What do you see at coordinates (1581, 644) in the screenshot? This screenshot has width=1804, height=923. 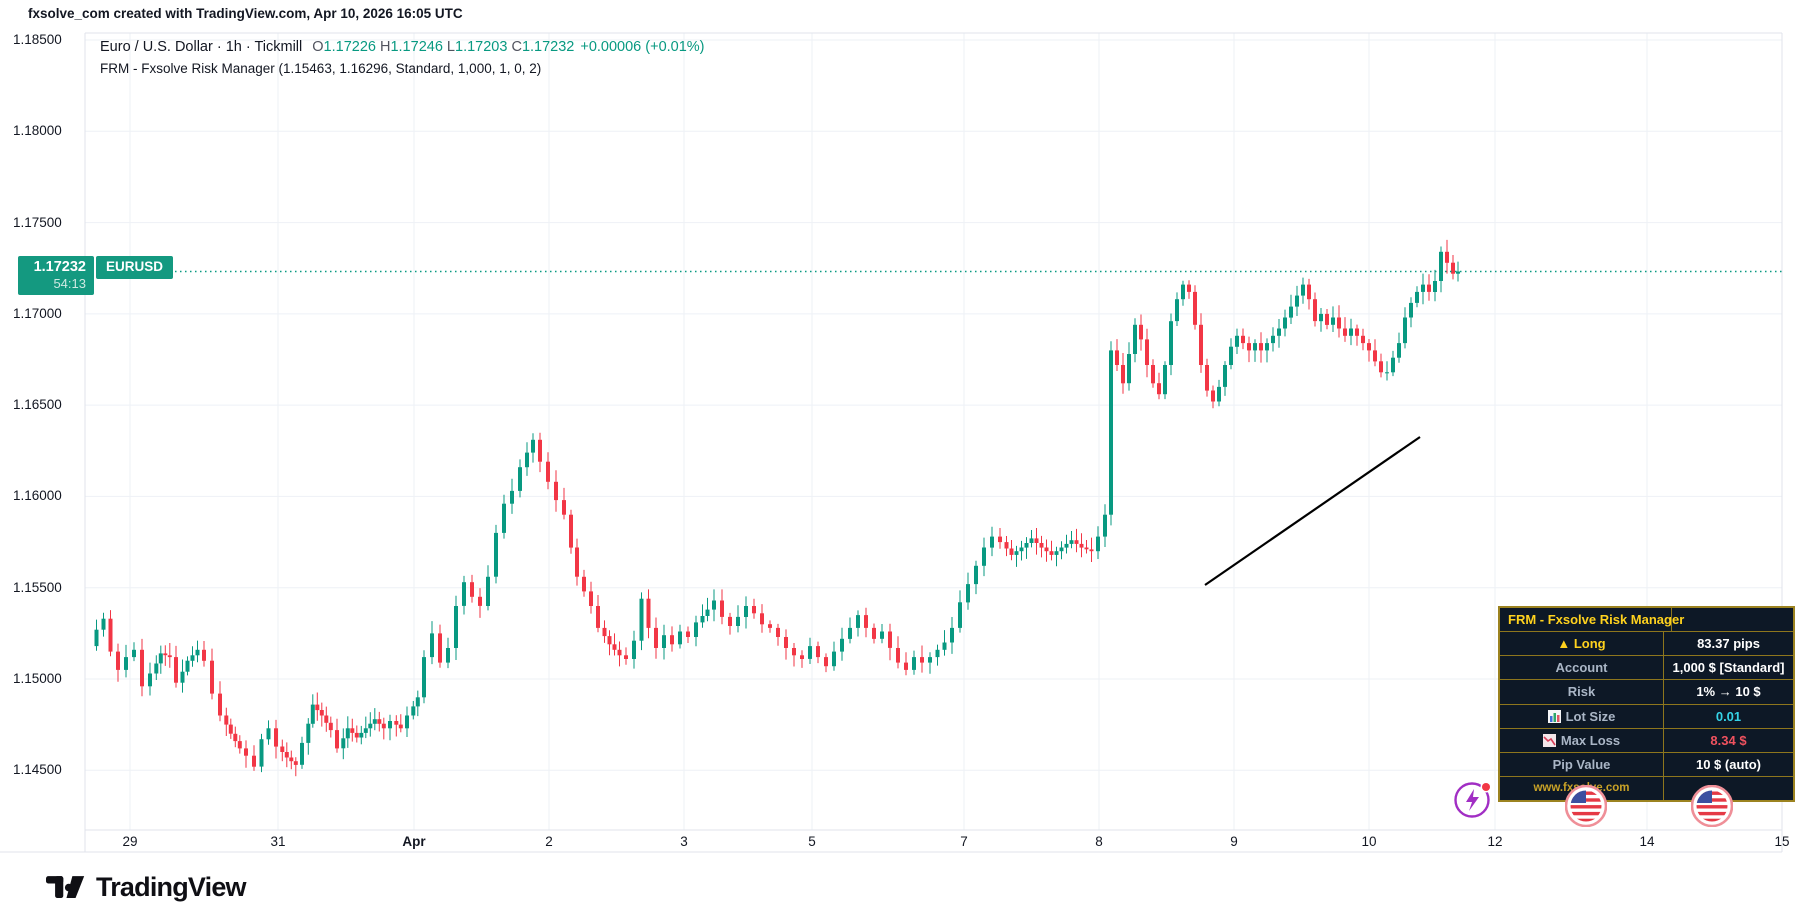 I see `direction-label: ▲ Long` at bounding box center [1581, 644].